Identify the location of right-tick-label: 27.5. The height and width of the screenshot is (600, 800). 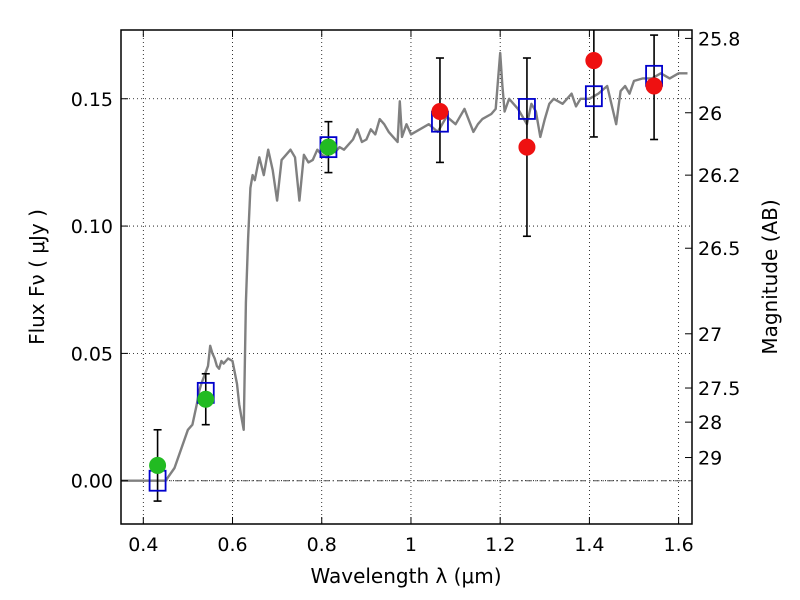
(719, 389).